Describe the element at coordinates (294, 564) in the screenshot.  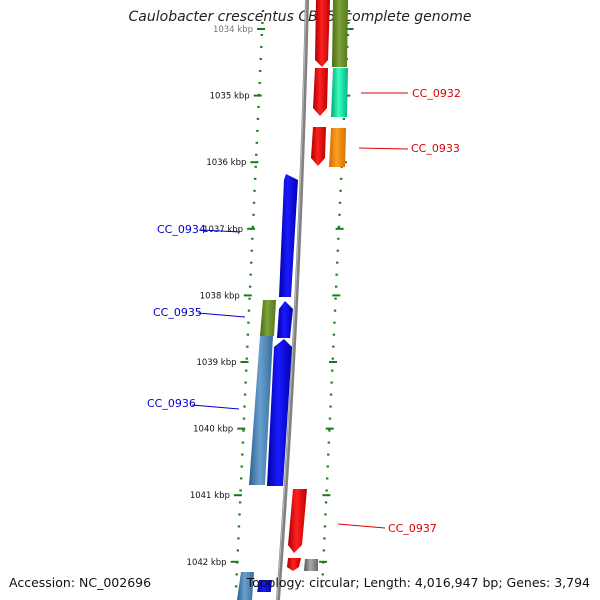
I see `gene-red-small` at that location.